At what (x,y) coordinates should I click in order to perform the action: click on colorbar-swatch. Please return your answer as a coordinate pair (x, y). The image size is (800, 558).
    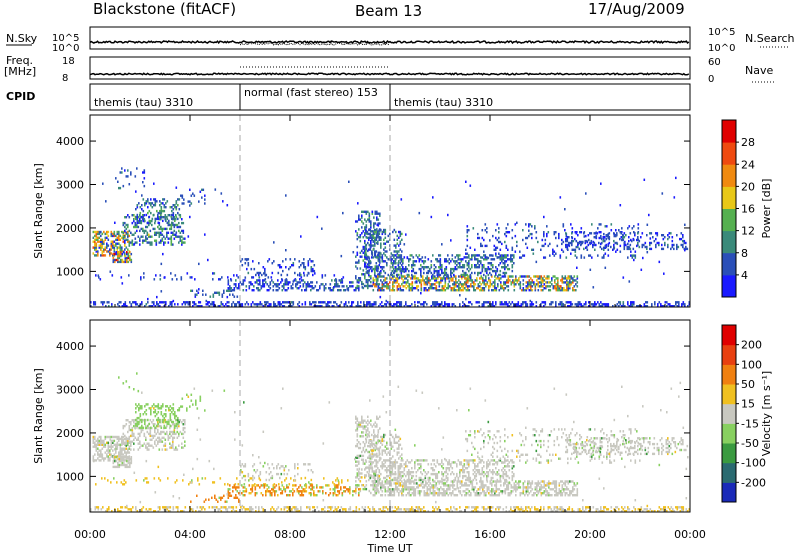
    Looking at the image, I should click on (729, 286).